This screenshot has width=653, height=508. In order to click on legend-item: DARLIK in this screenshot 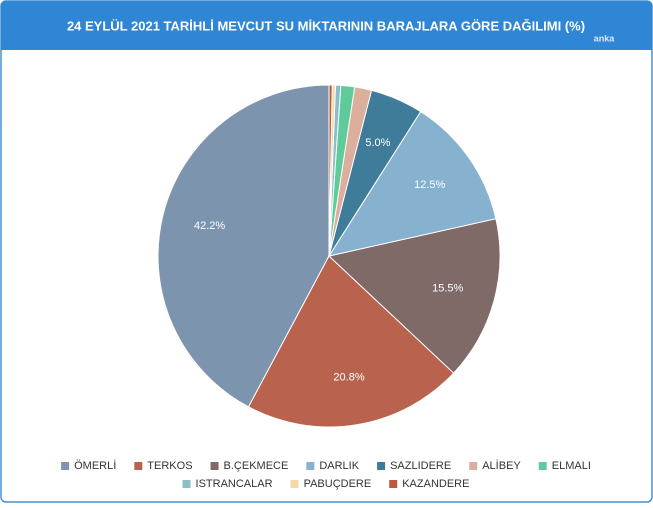, I will do `click(333, 466)`.